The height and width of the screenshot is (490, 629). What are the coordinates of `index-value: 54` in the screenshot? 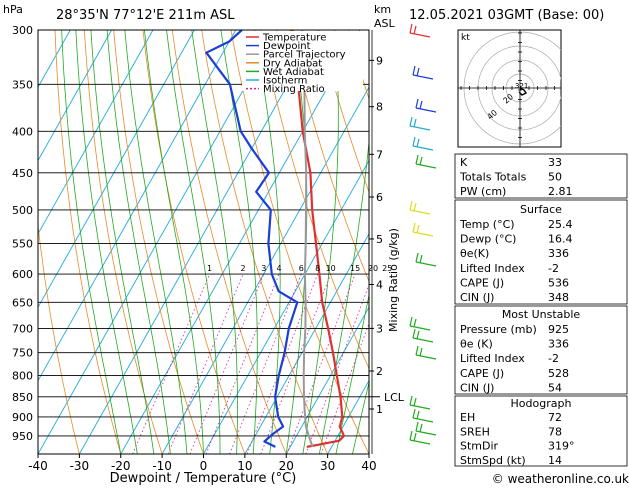 It's located at (555, 387).